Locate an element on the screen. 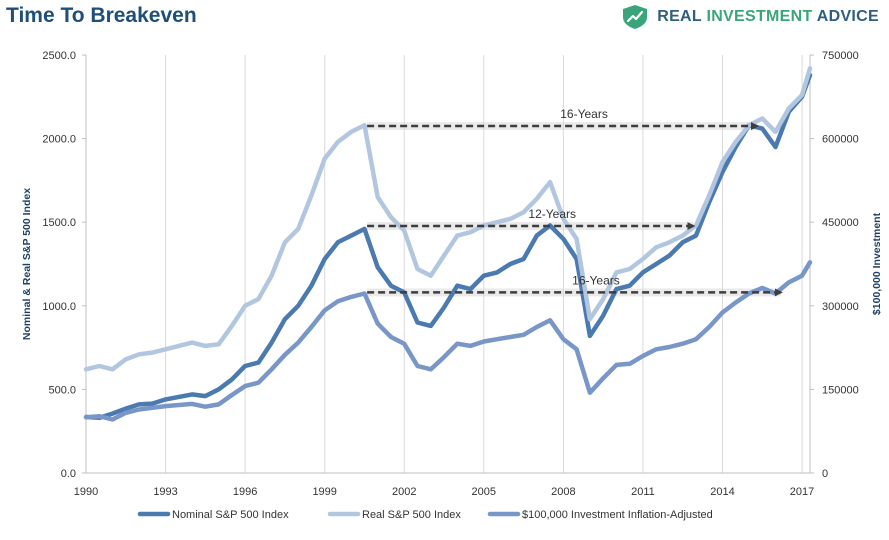  x-tick-label: 1990 is located at coordinates (86, 492).